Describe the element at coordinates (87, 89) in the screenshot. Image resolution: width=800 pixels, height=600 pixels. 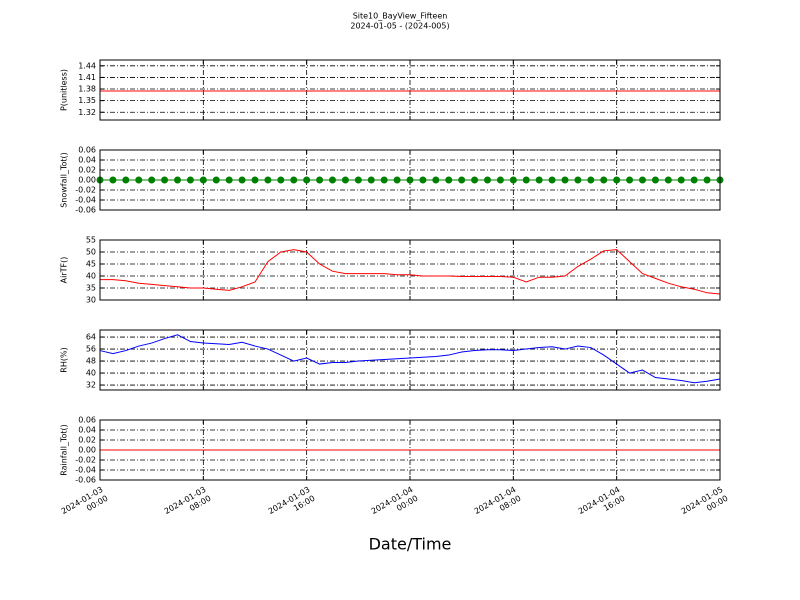
I see `y-tick-label: 1.38` at that location.